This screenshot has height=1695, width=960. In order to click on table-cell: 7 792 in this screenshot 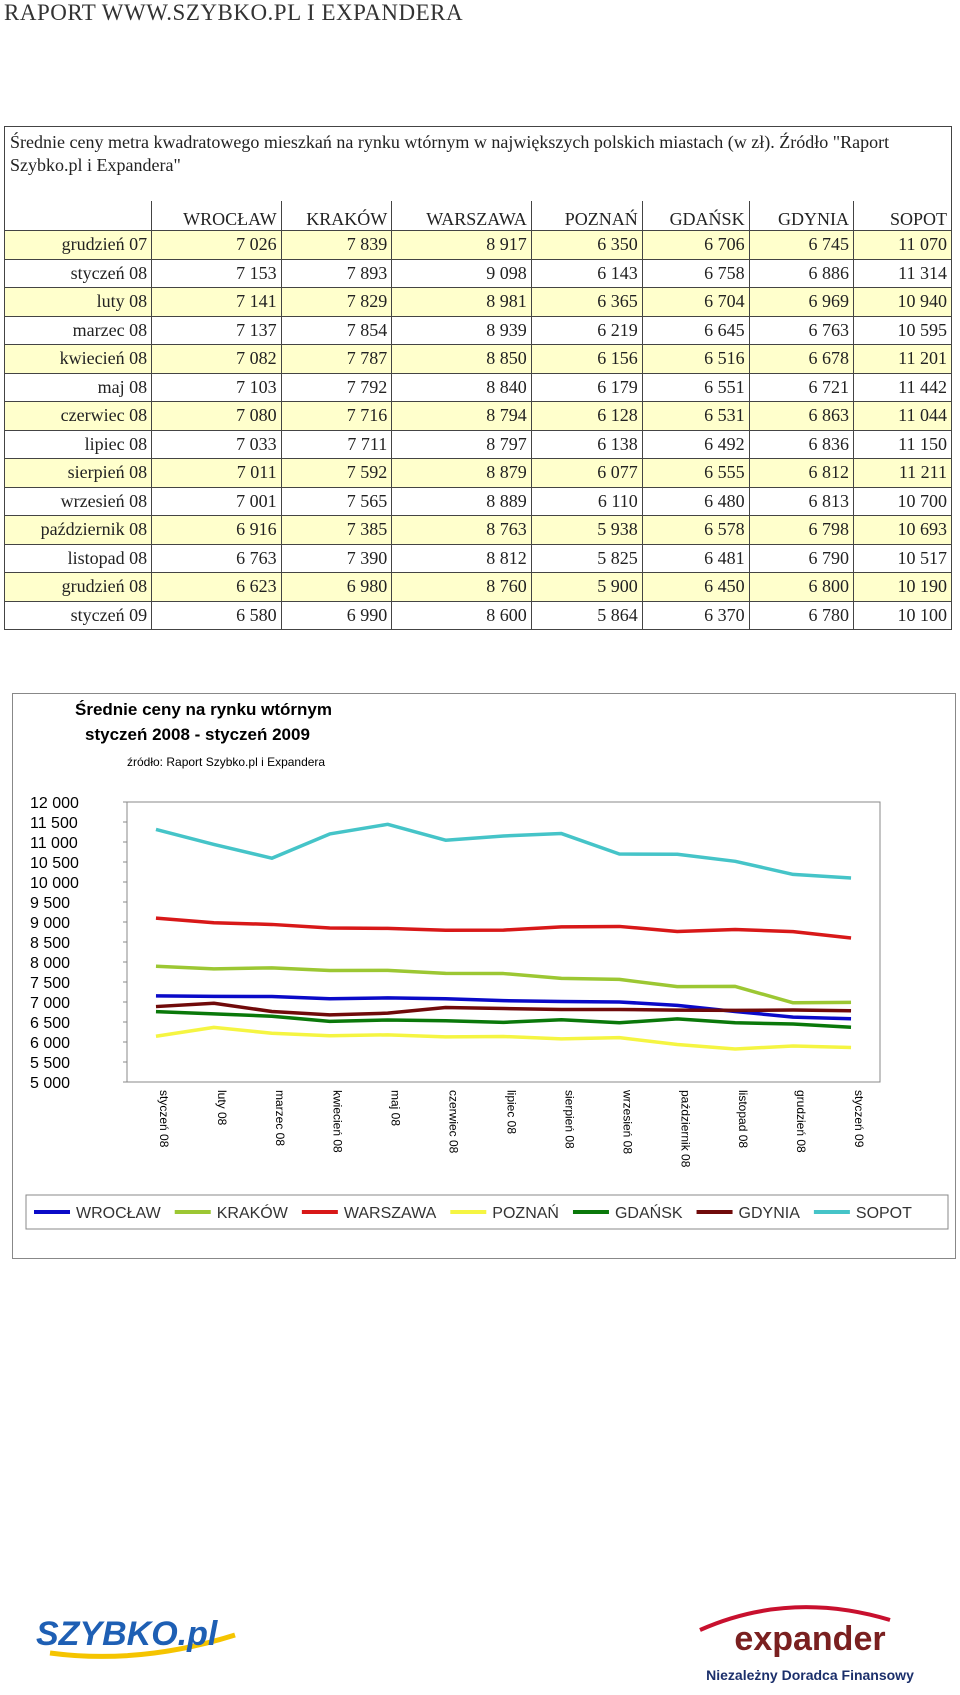, I will do `click(336, 387)`.